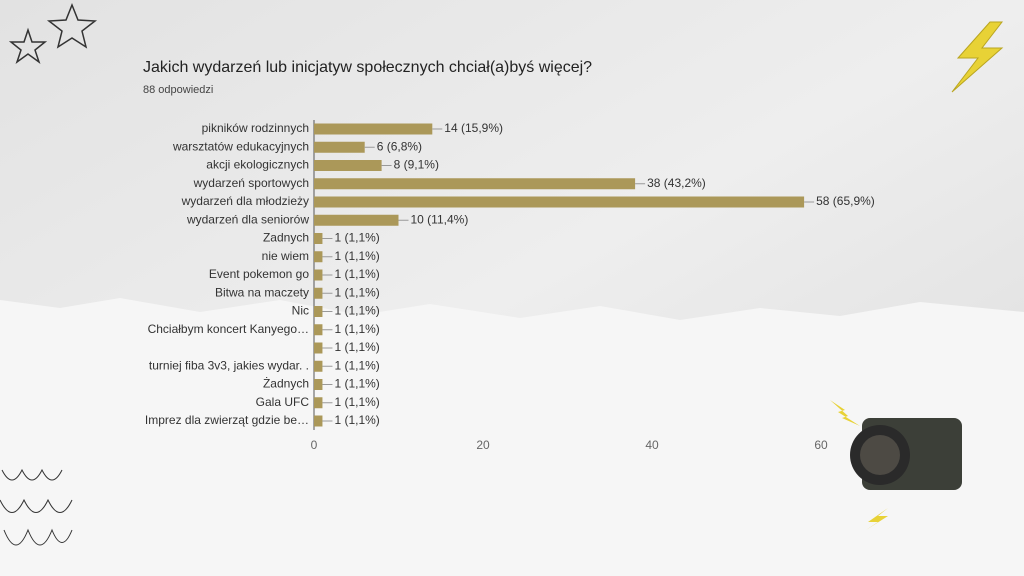 The width and height of the screenshot is (1024, 576). I want to click on y-tick-label: Event pokemon go, so click(259, 274).